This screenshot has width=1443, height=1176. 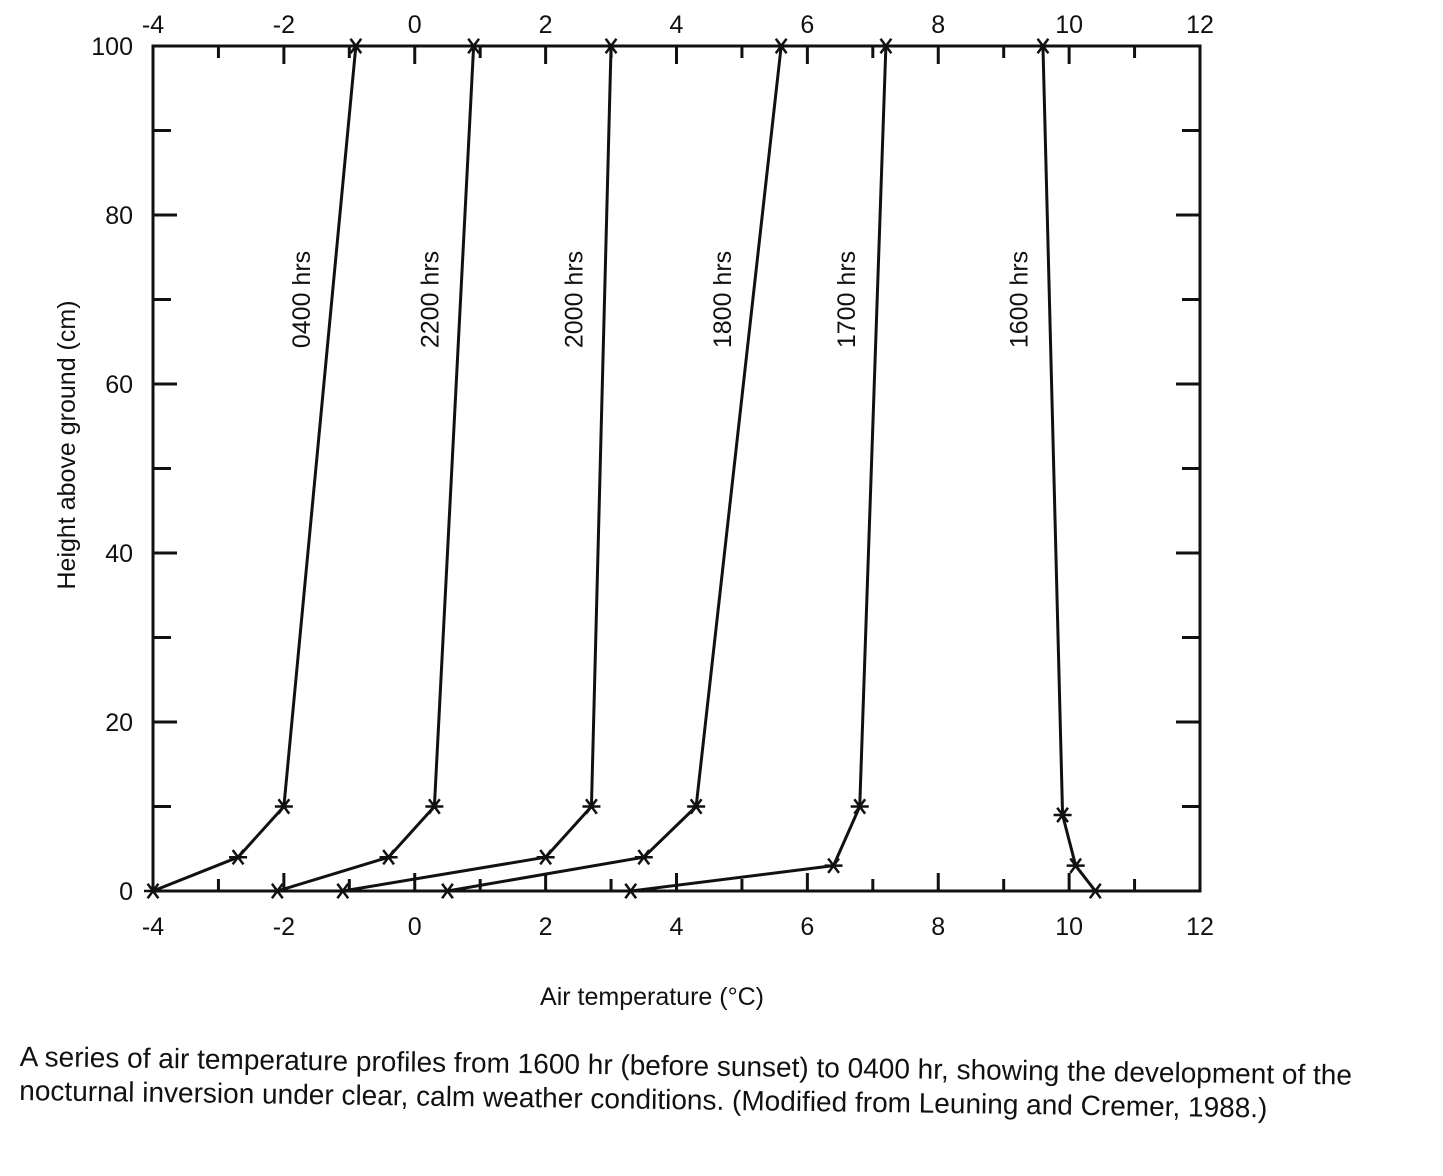 What do you see at coordinates (153, 25) in the screenshot?
I see `x-tick-label-top: -4` at bounding box center [153, 25].